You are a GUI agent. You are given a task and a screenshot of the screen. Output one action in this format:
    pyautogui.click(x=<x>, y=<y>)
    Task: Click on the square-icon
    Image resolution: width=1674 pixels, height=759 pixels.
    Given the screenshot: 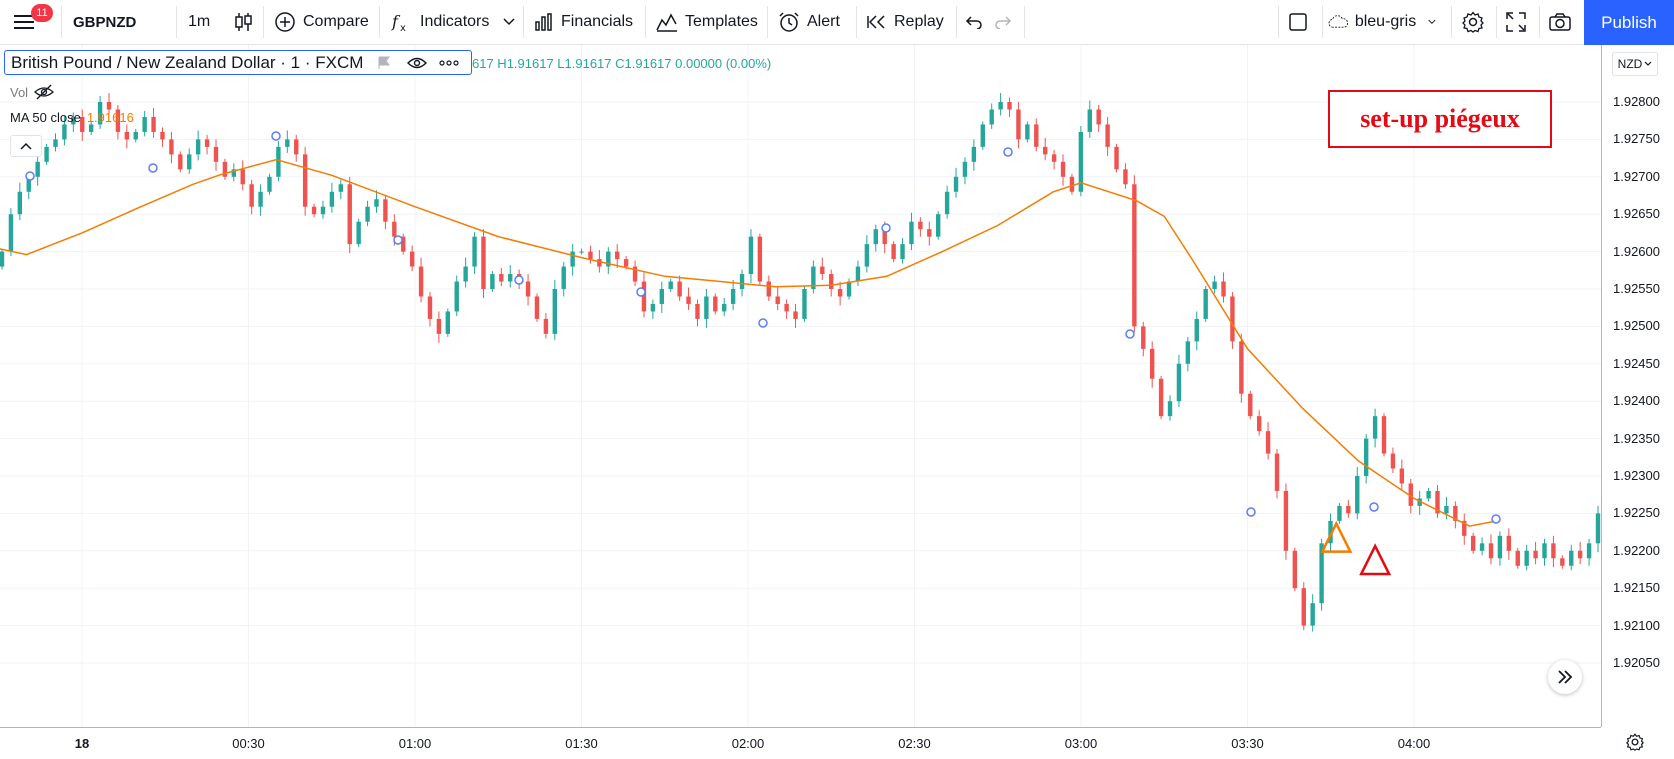 What is the action you would take?
    pyautogui.click(x=1298, y=22)
    